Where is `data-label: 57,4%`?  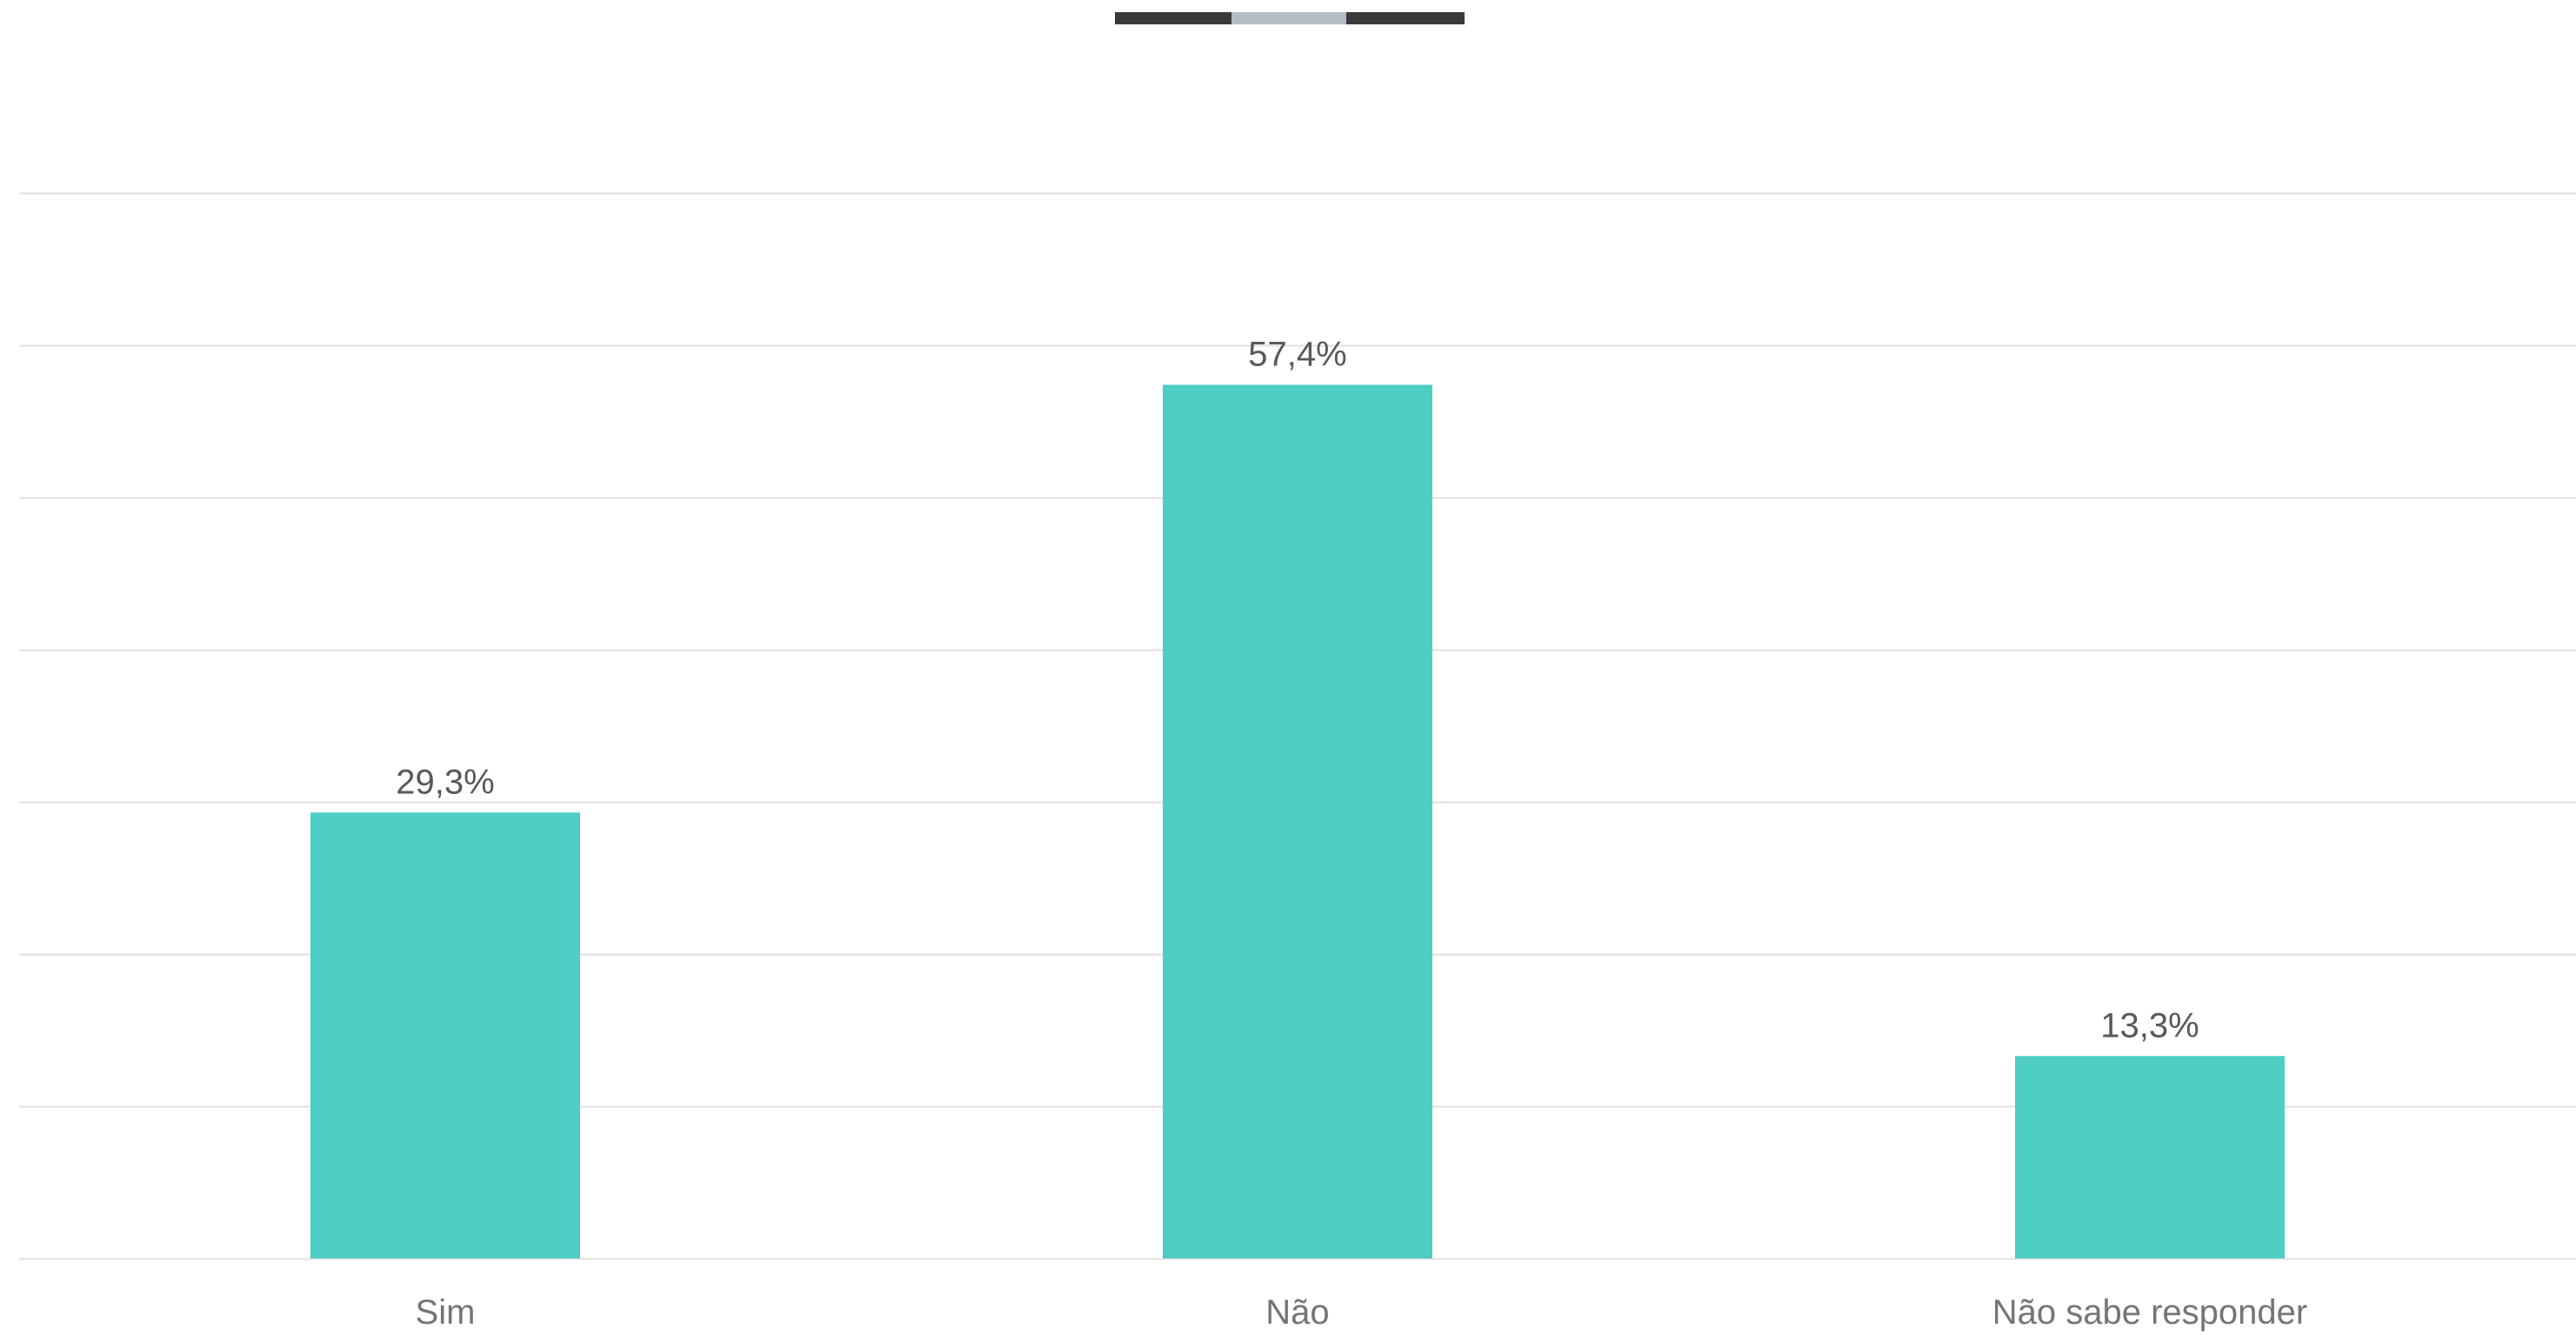
data-label: 57,4% is located at coordinates (1297, 355).